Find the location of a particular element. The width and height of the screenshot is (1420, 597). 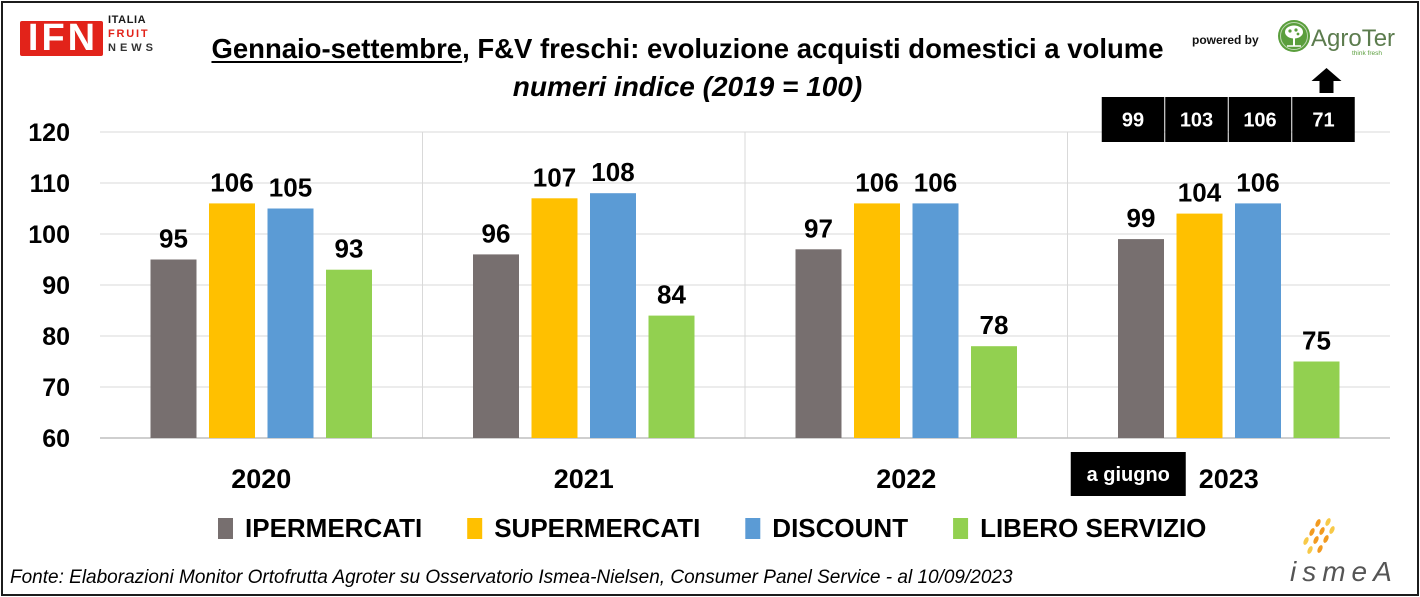

top-value-boxes: 99 103 106 71 is located at coordinates (1228, 119).